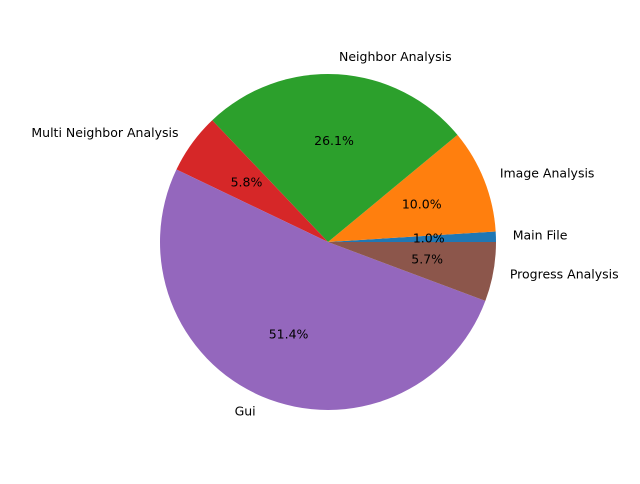  Describe the element at coordinates (540, 235) in the screenshot. I see `slice-label-main-file: Main File` at that location.